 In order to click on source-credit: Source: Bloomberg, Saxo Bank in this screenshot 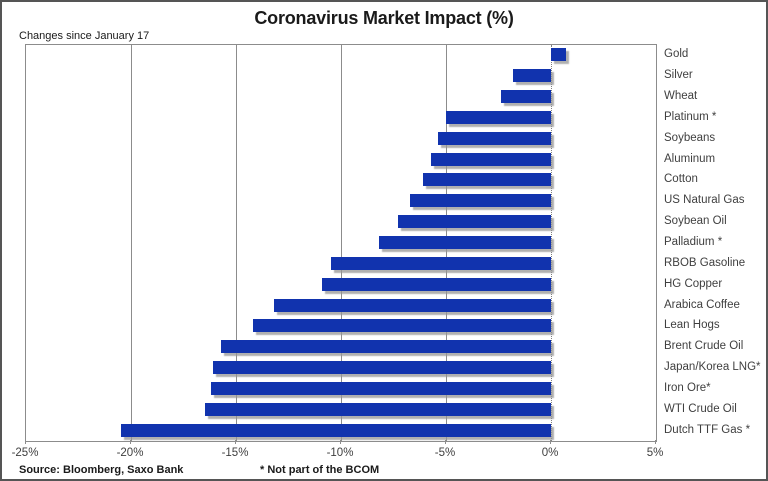, I will do `click(101, 470)`.